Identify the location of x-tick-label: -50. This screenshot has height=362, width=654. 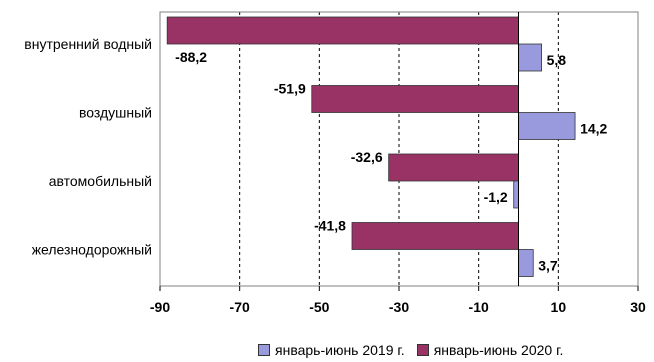
(319, 307).